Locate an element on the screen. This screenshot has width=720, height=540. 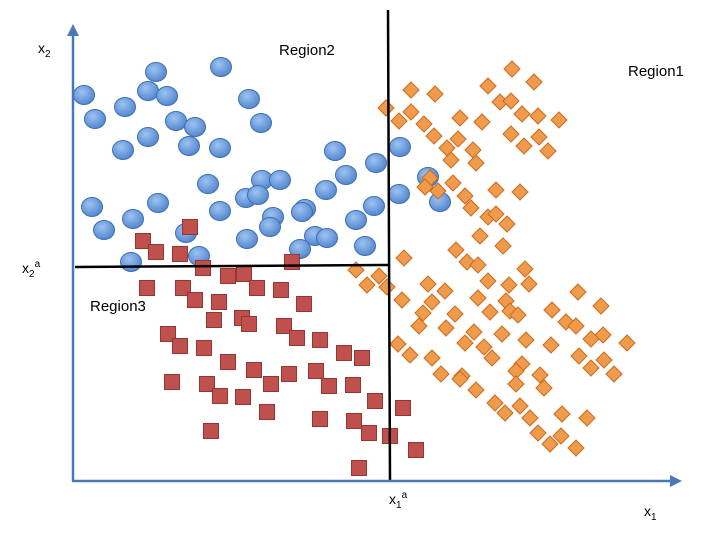
x1a-threshold-label: x1a is located at coordinates (398, 500).